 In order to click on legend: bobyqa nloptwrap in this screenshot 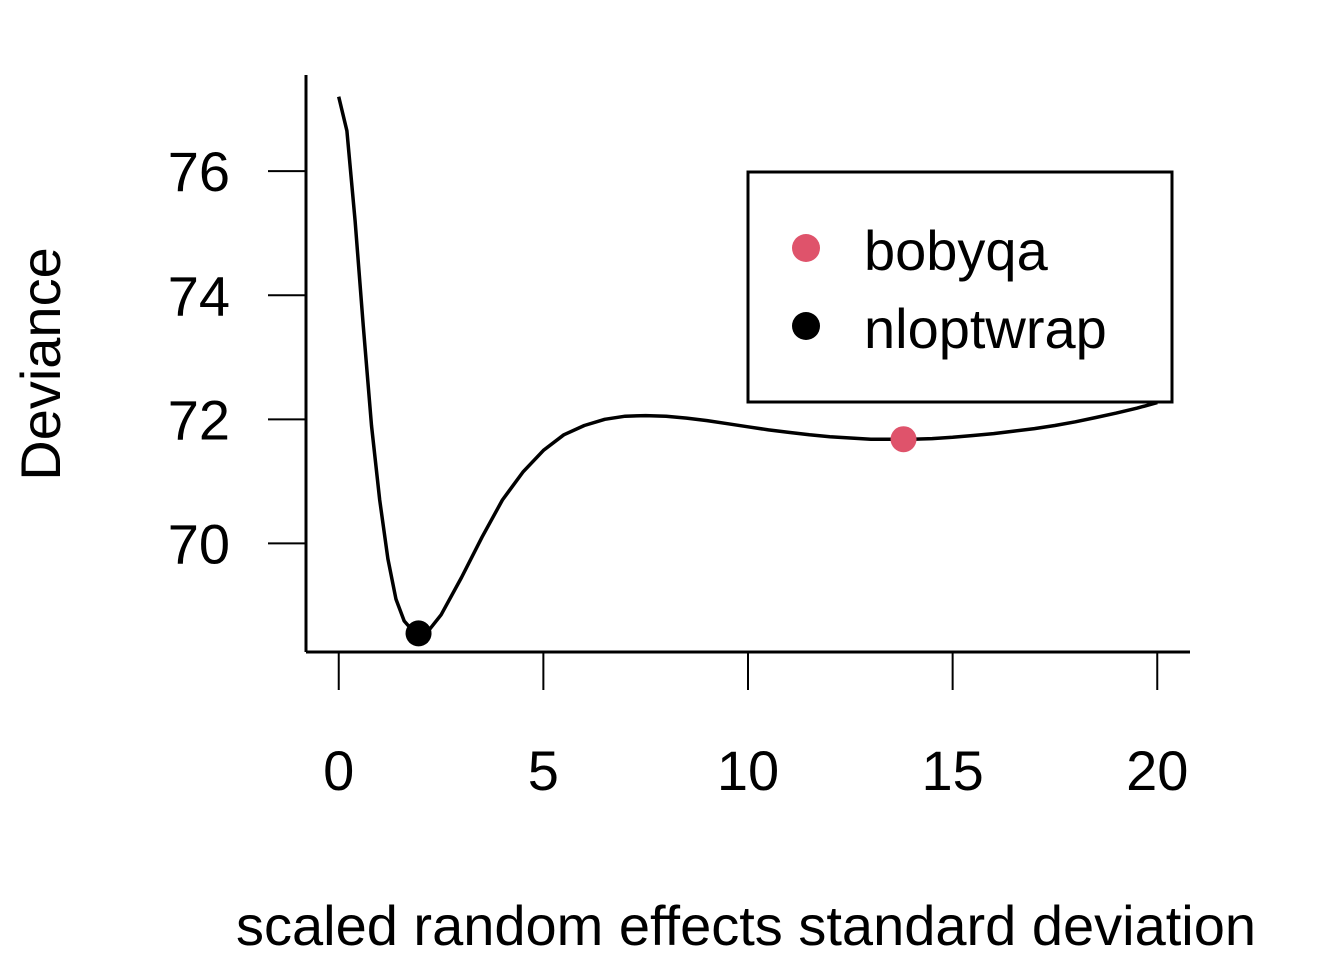, I will do `click(960, 287)`.